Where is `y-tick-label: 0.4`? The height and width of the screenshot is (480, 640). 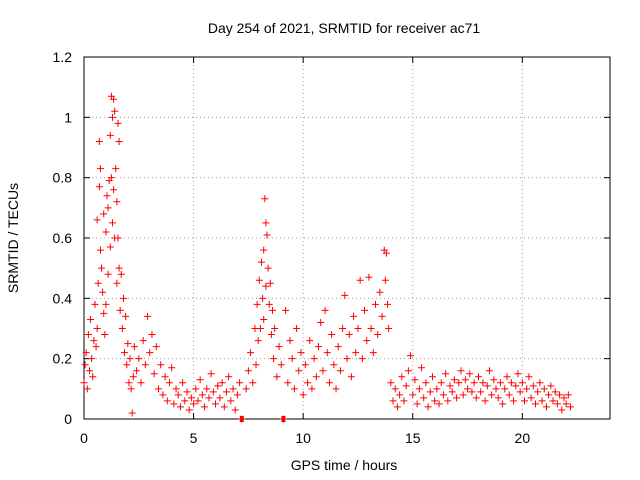
y-tick-label: 0.4 is located at coordinates (63, 298).